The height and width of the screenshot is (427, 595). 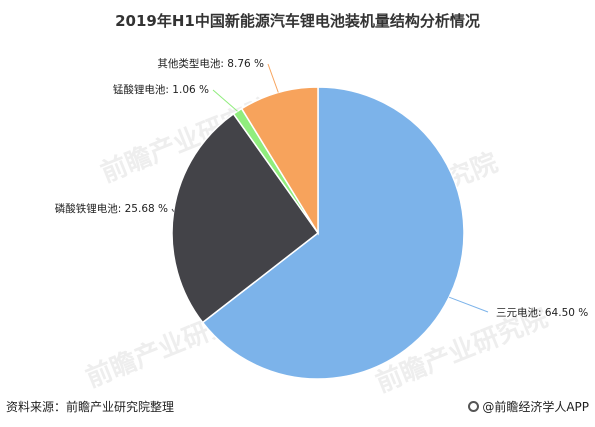 What do you see at coordinates (542, 312) in the screenshot?
I see `data-label-1: 三元电池: 64.50 %` at bounding box center [542, 312].